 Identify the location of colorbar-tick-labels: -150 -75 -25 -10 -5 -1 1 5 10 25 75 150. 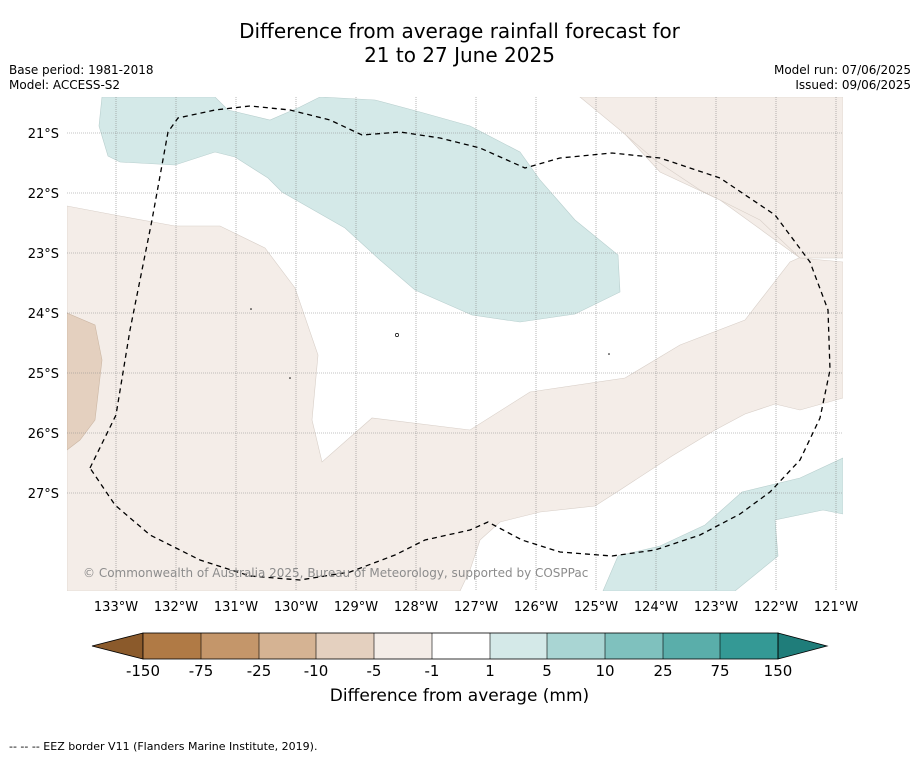
(459, 671).